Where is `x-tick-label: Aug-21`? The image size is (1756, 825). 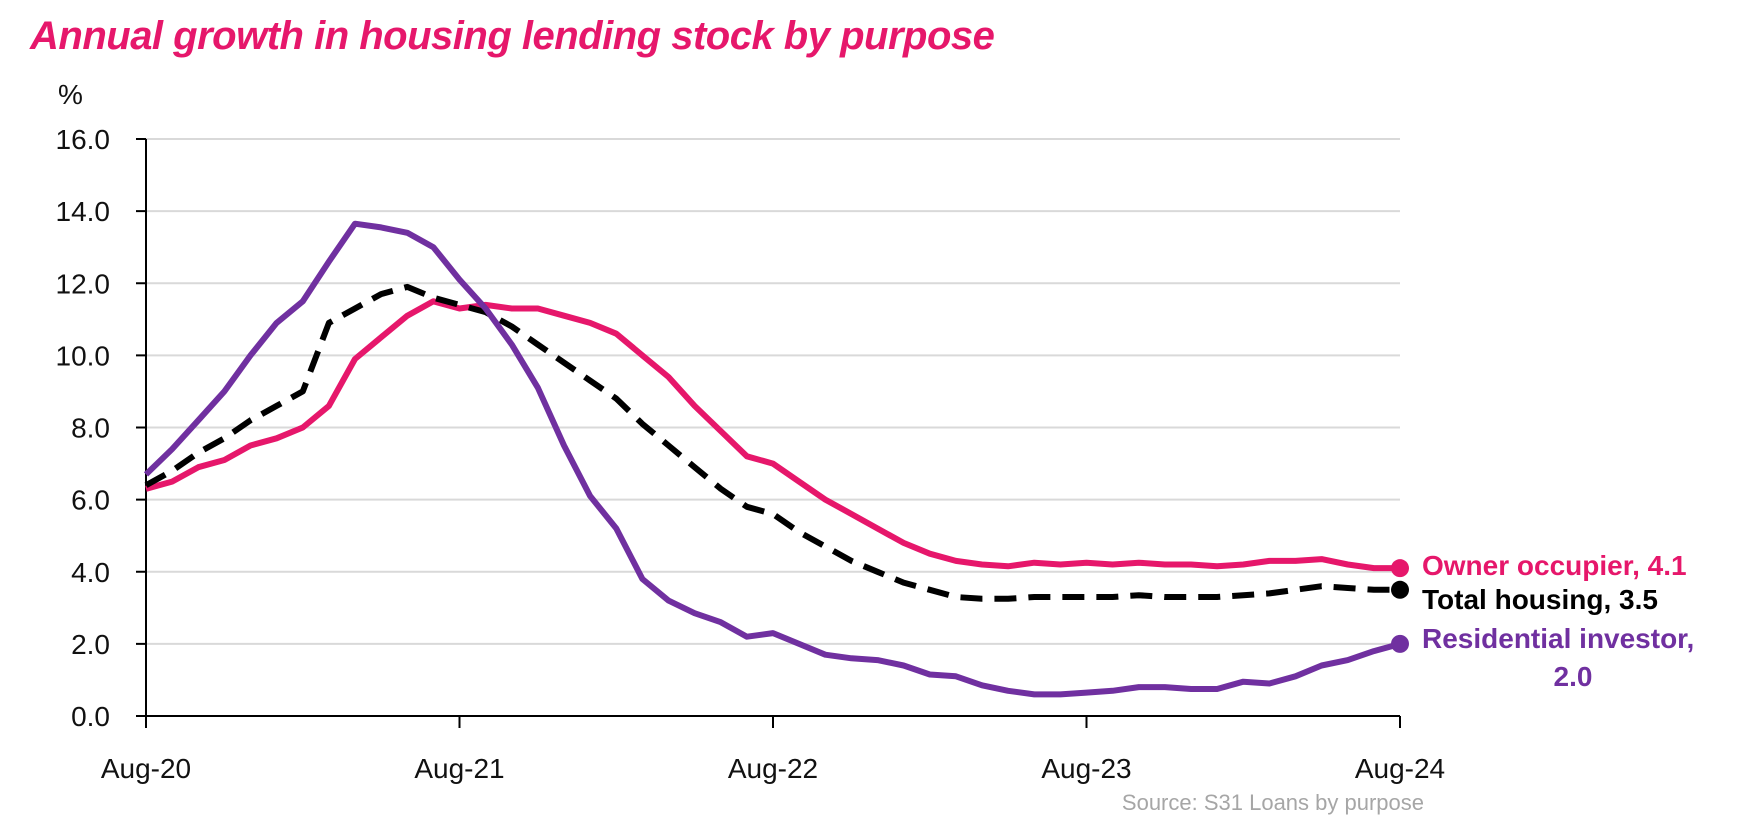 x-tick-label: Aug-21 is located at coordinates (459, 768).